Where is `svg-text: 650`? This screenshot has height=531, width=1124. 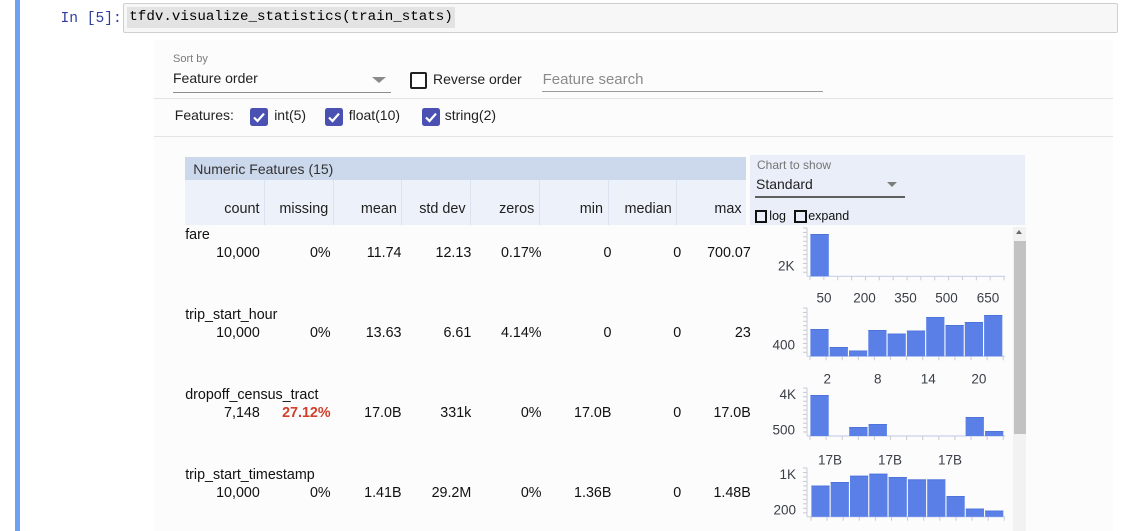
svg-text: 650 is located at coordinates (988, 298).